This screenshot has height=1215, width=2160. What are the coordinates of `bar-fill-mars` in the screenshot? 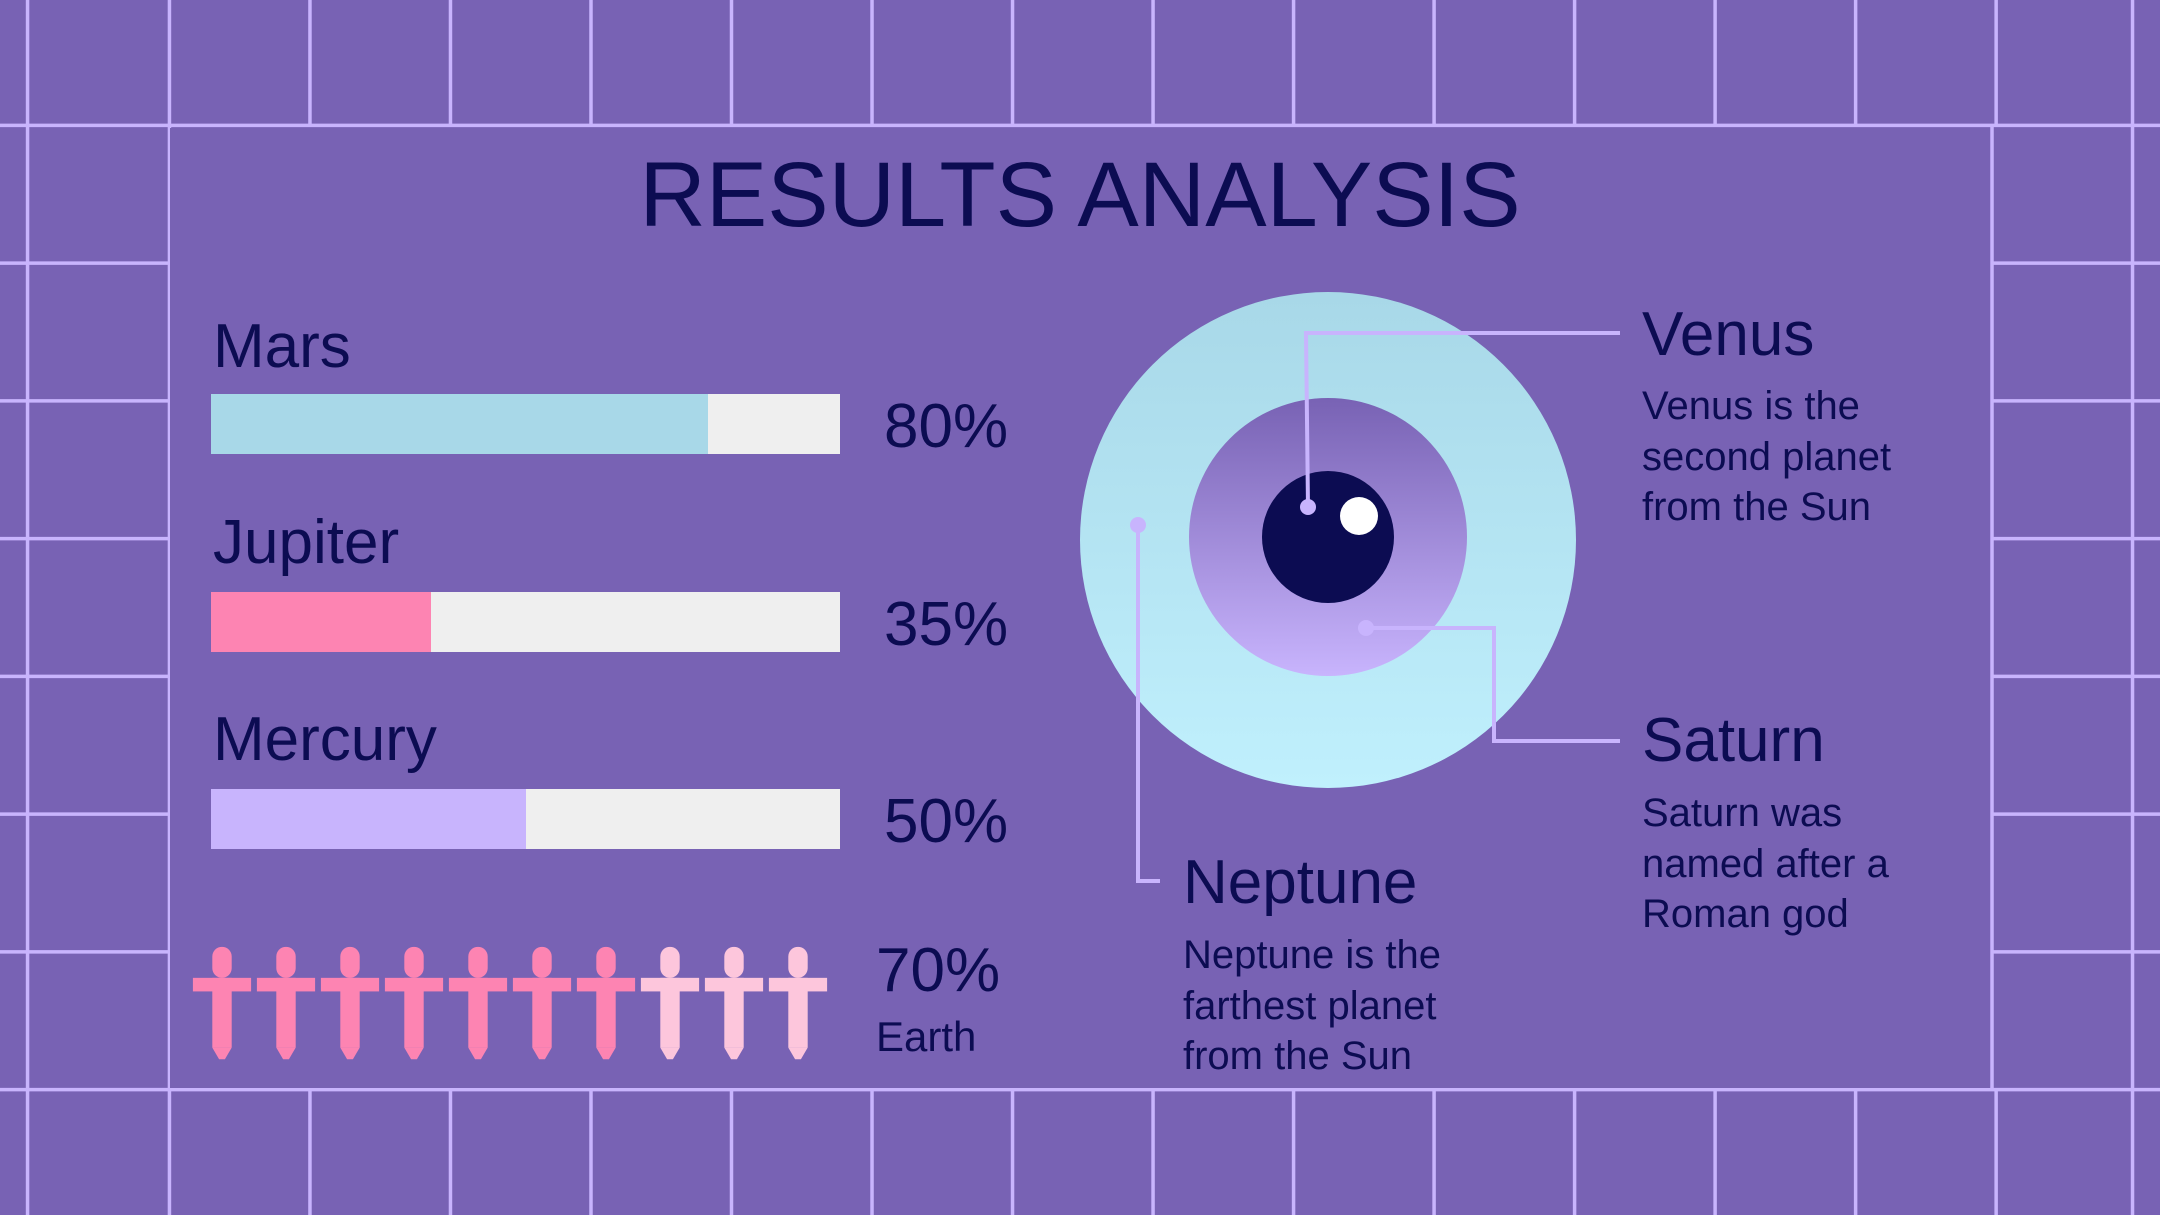 It's located at (459, 424).